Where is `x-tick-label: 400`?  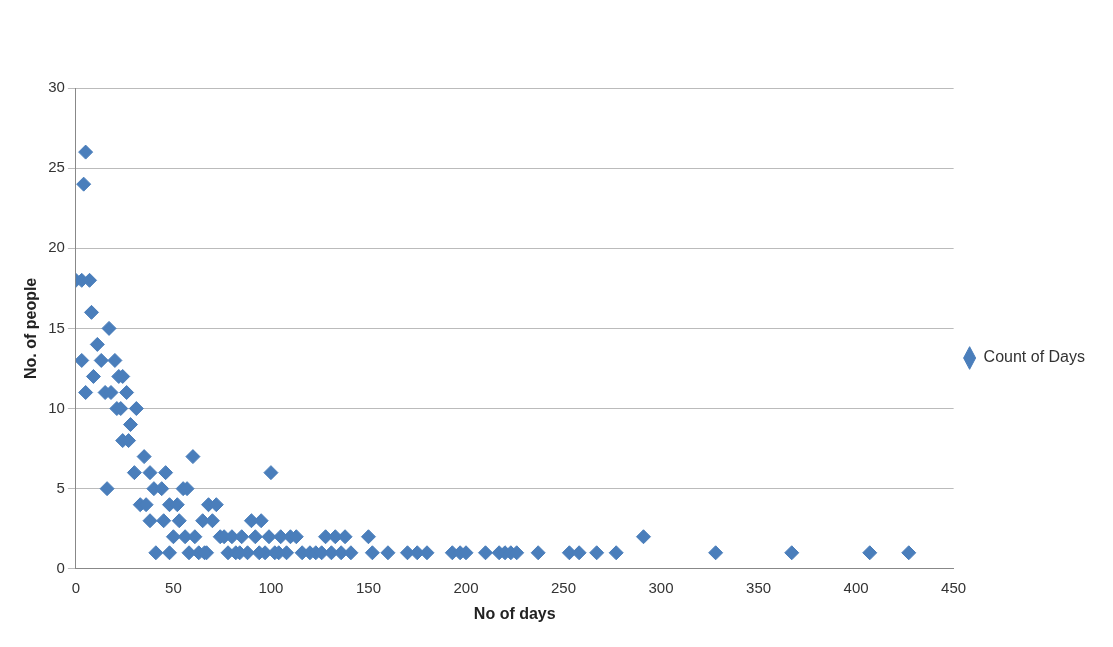 x-tick-label: 400 is located at coordinates (856, 587).